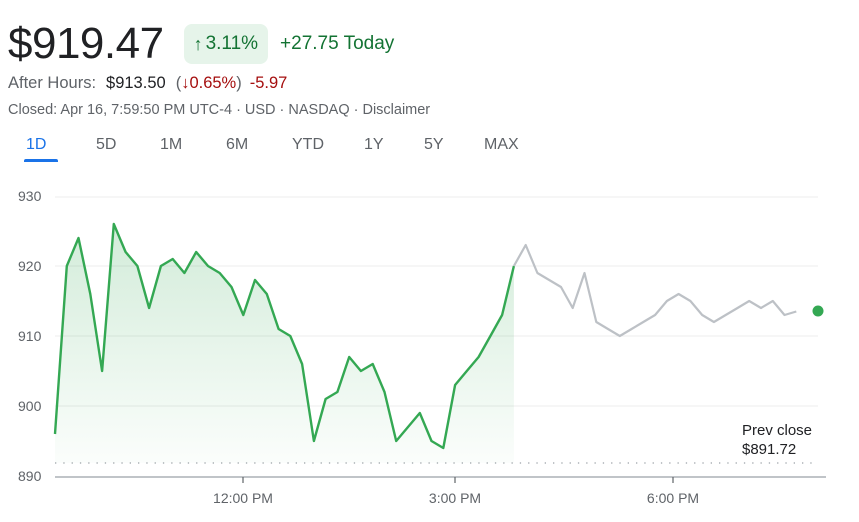  Describe the element at coordinates (458, 480) in the screenshot. I see `x-ticks` at that location.